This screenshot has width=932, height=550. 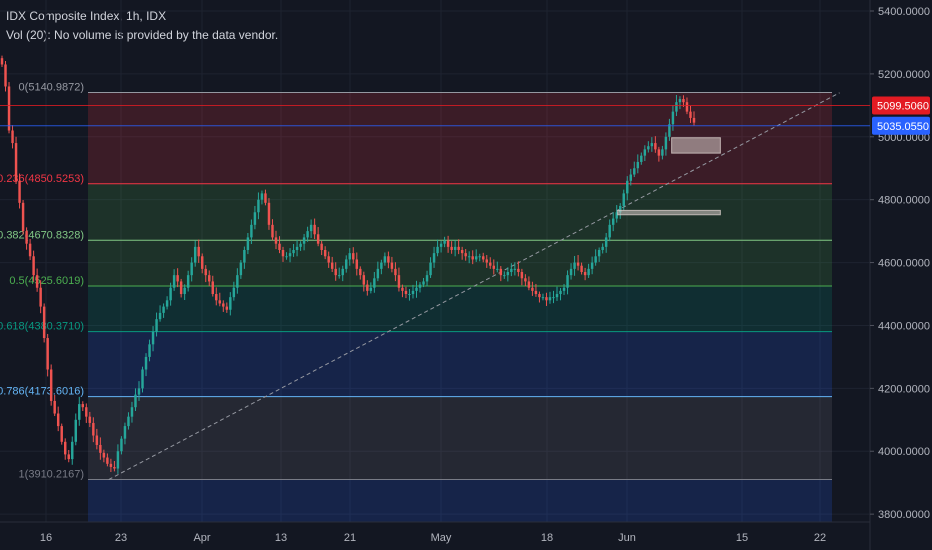 I want to click on price-tick-label: 4000.0000, so click(x=904, y=452).